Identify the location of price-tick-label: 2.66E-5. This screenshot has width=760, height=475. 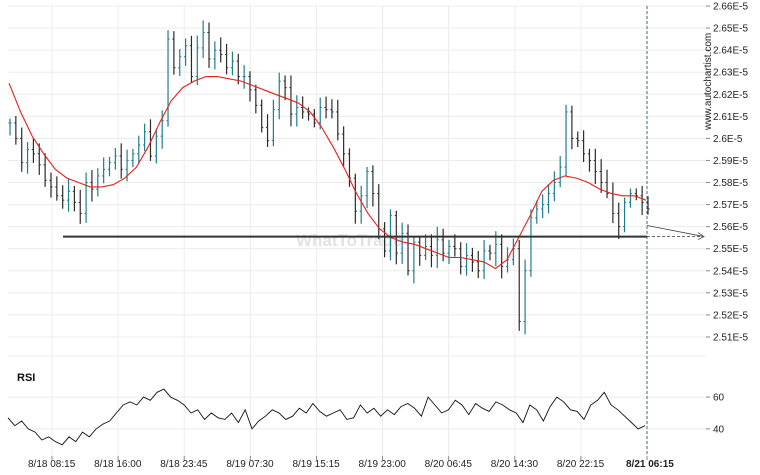
(730, 7).